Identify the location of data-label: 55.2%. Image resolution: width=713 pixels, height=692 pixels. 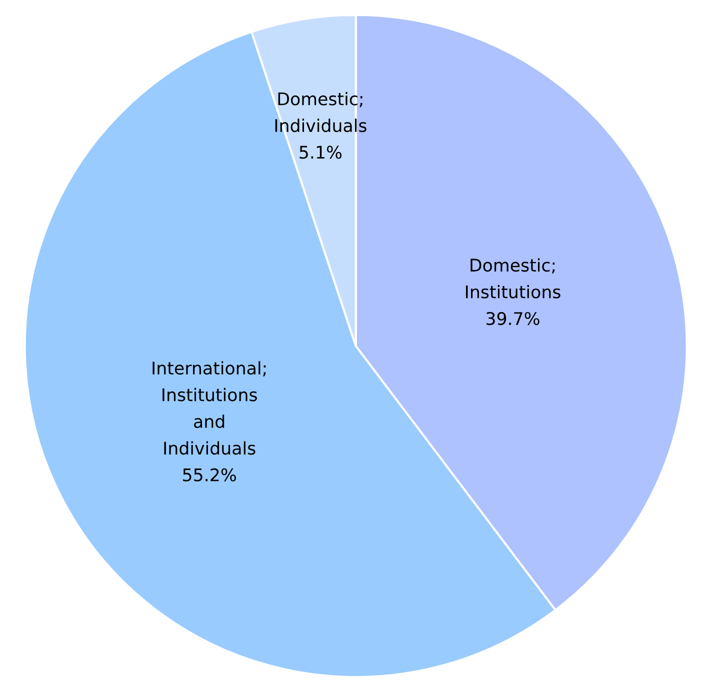
(209, 475).